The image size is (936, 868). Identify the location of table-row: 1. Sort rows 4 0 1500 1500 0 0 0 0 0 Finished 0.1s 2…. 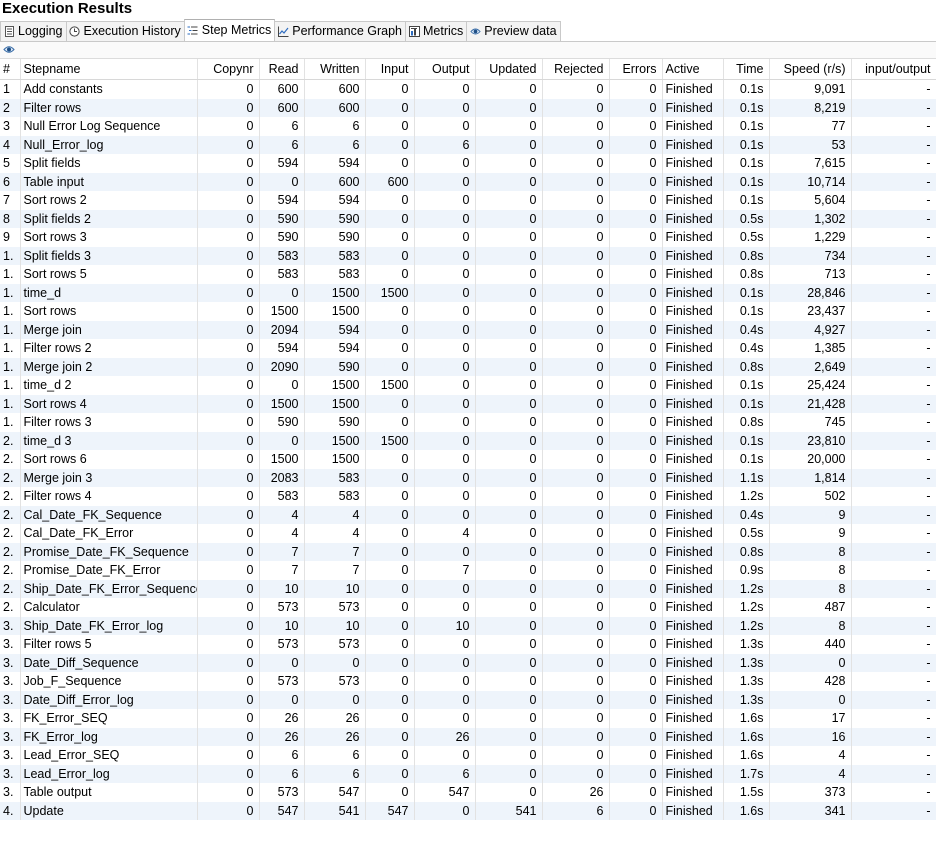
(468, 403).